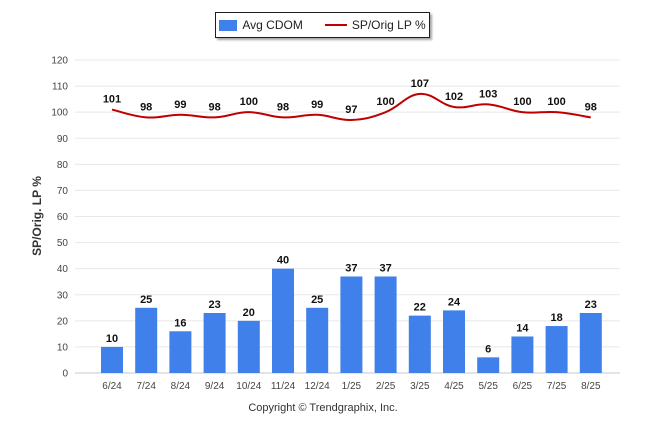  I want to click on legend-swatch-avg-cdom, so click(228, 25).